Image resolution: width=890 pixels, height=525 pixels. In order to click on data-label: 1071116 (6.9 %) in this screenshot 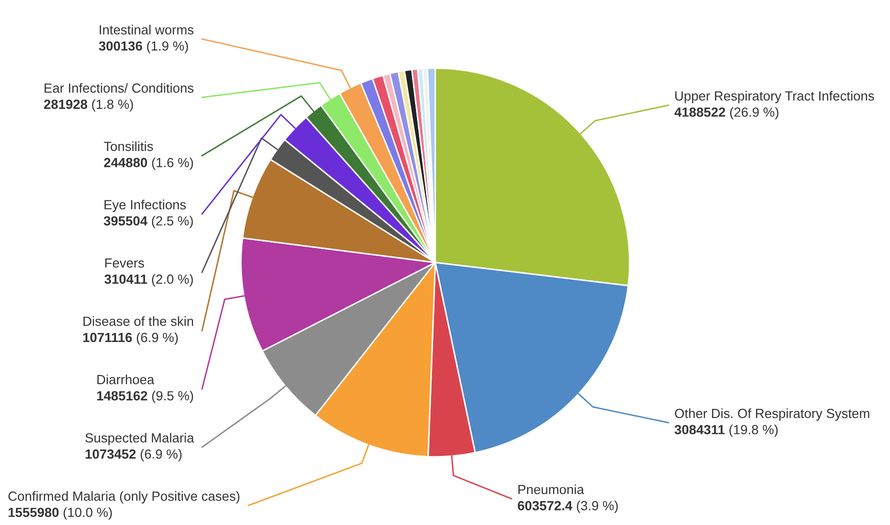, I will do `click(130, 338)`.